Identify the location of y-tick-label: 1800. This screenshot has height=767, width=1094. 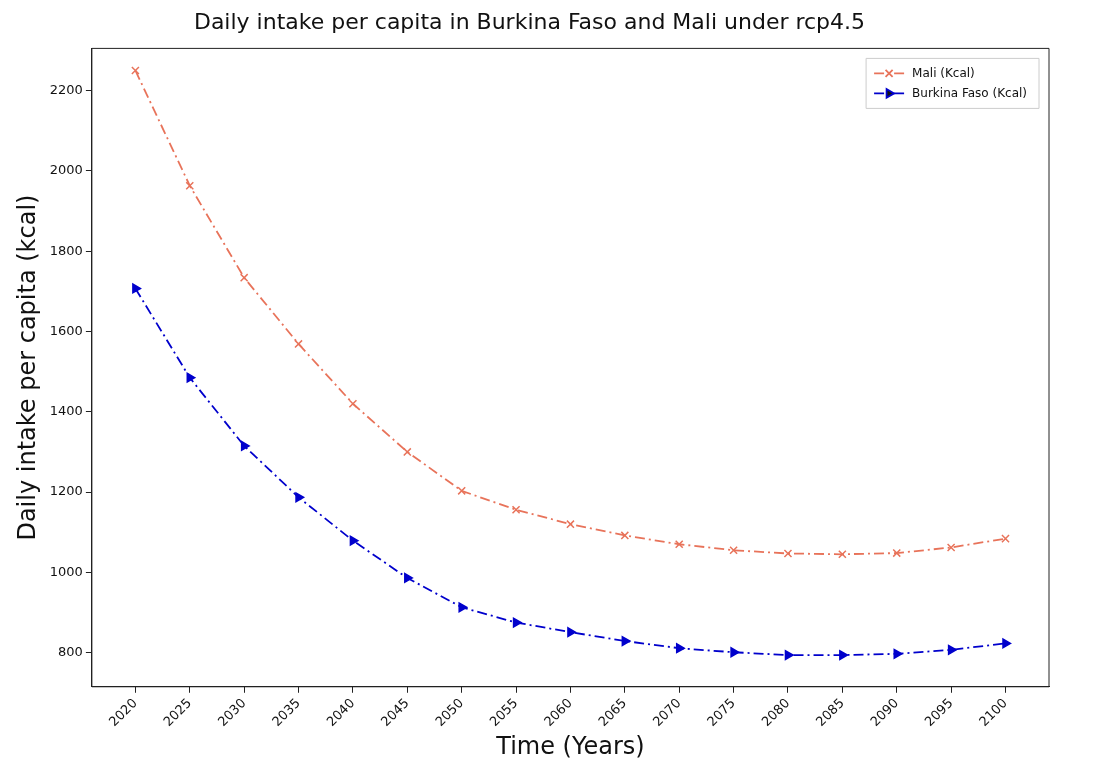
(66, 250).